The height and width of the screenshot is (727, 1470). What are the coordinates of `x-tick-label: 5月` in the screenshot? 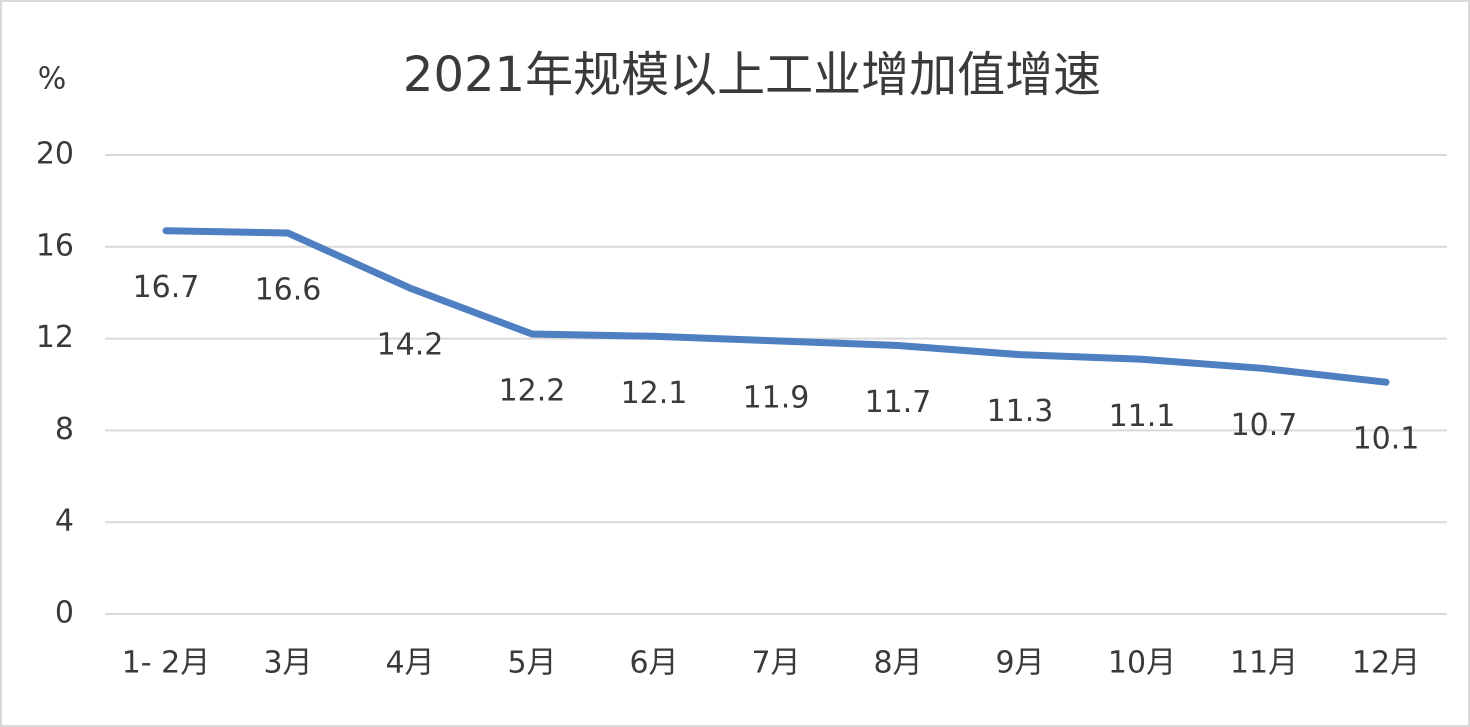 It's located at (531, 663).